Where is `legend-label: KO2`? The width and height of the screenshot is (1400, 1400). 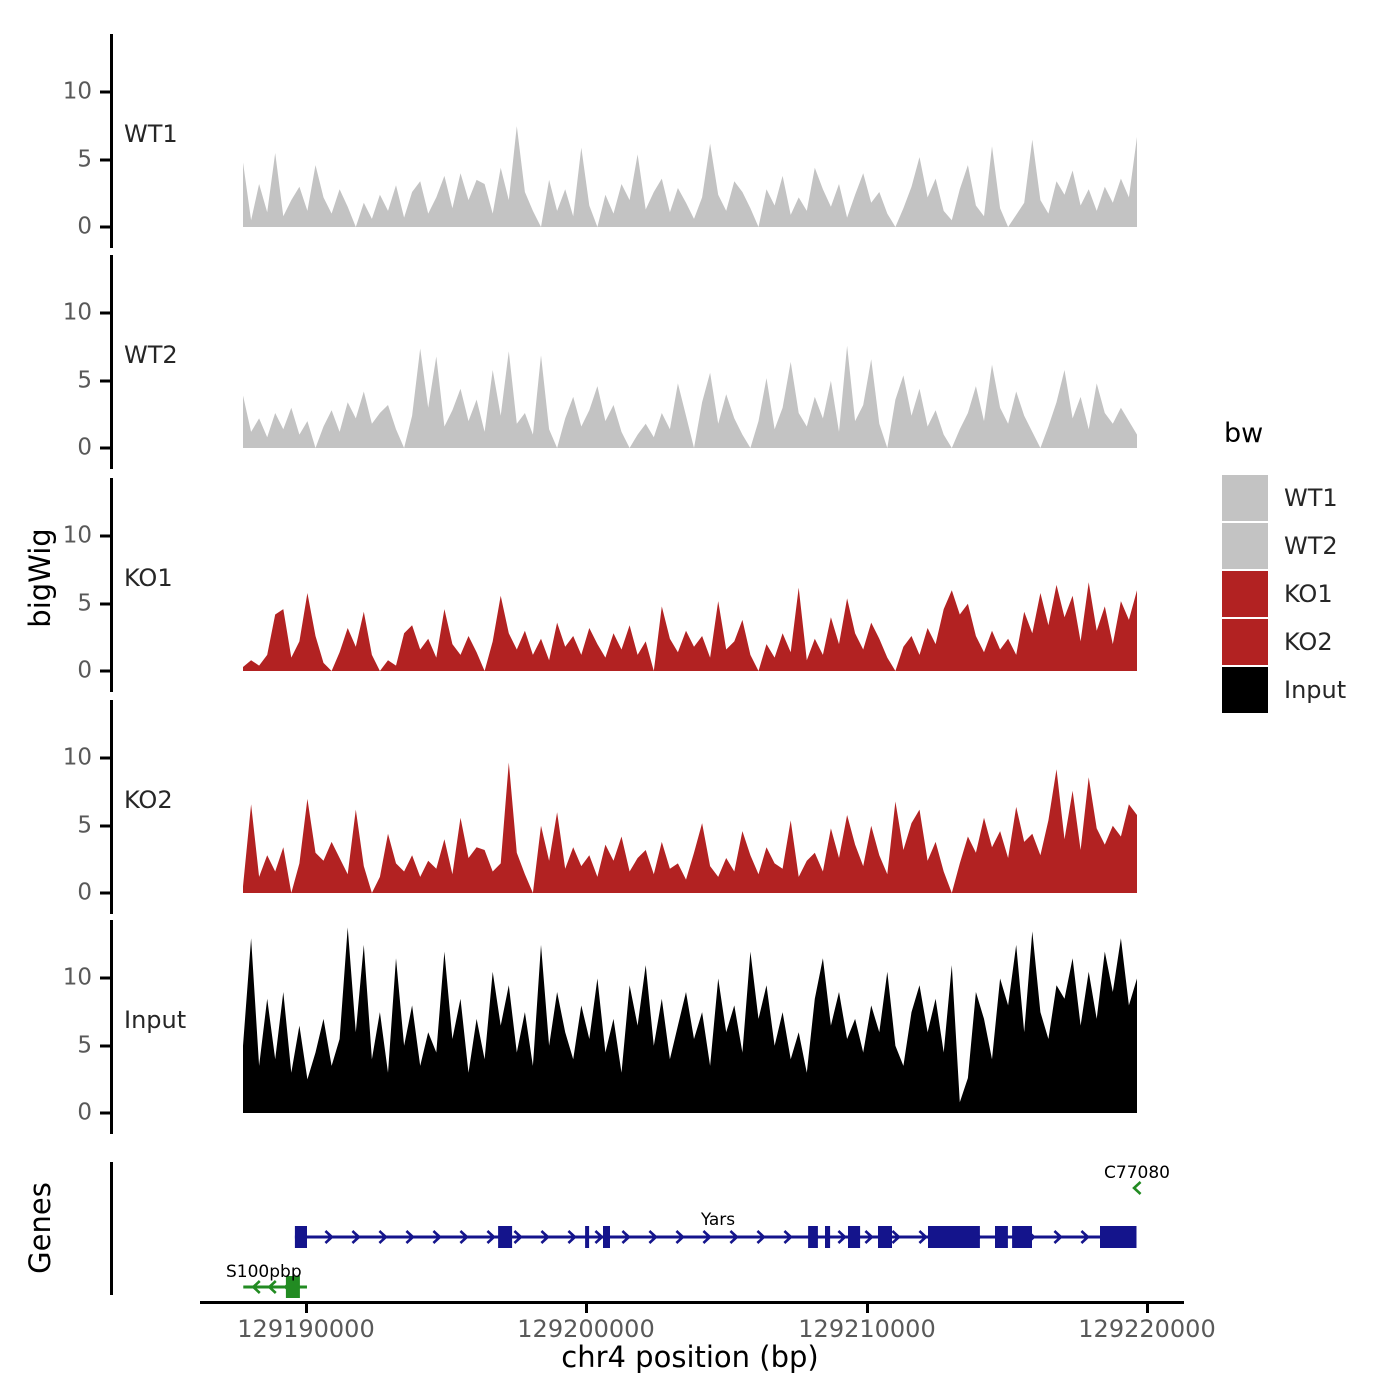 legend-label: KO2 is located at coordinates (1308, 642).